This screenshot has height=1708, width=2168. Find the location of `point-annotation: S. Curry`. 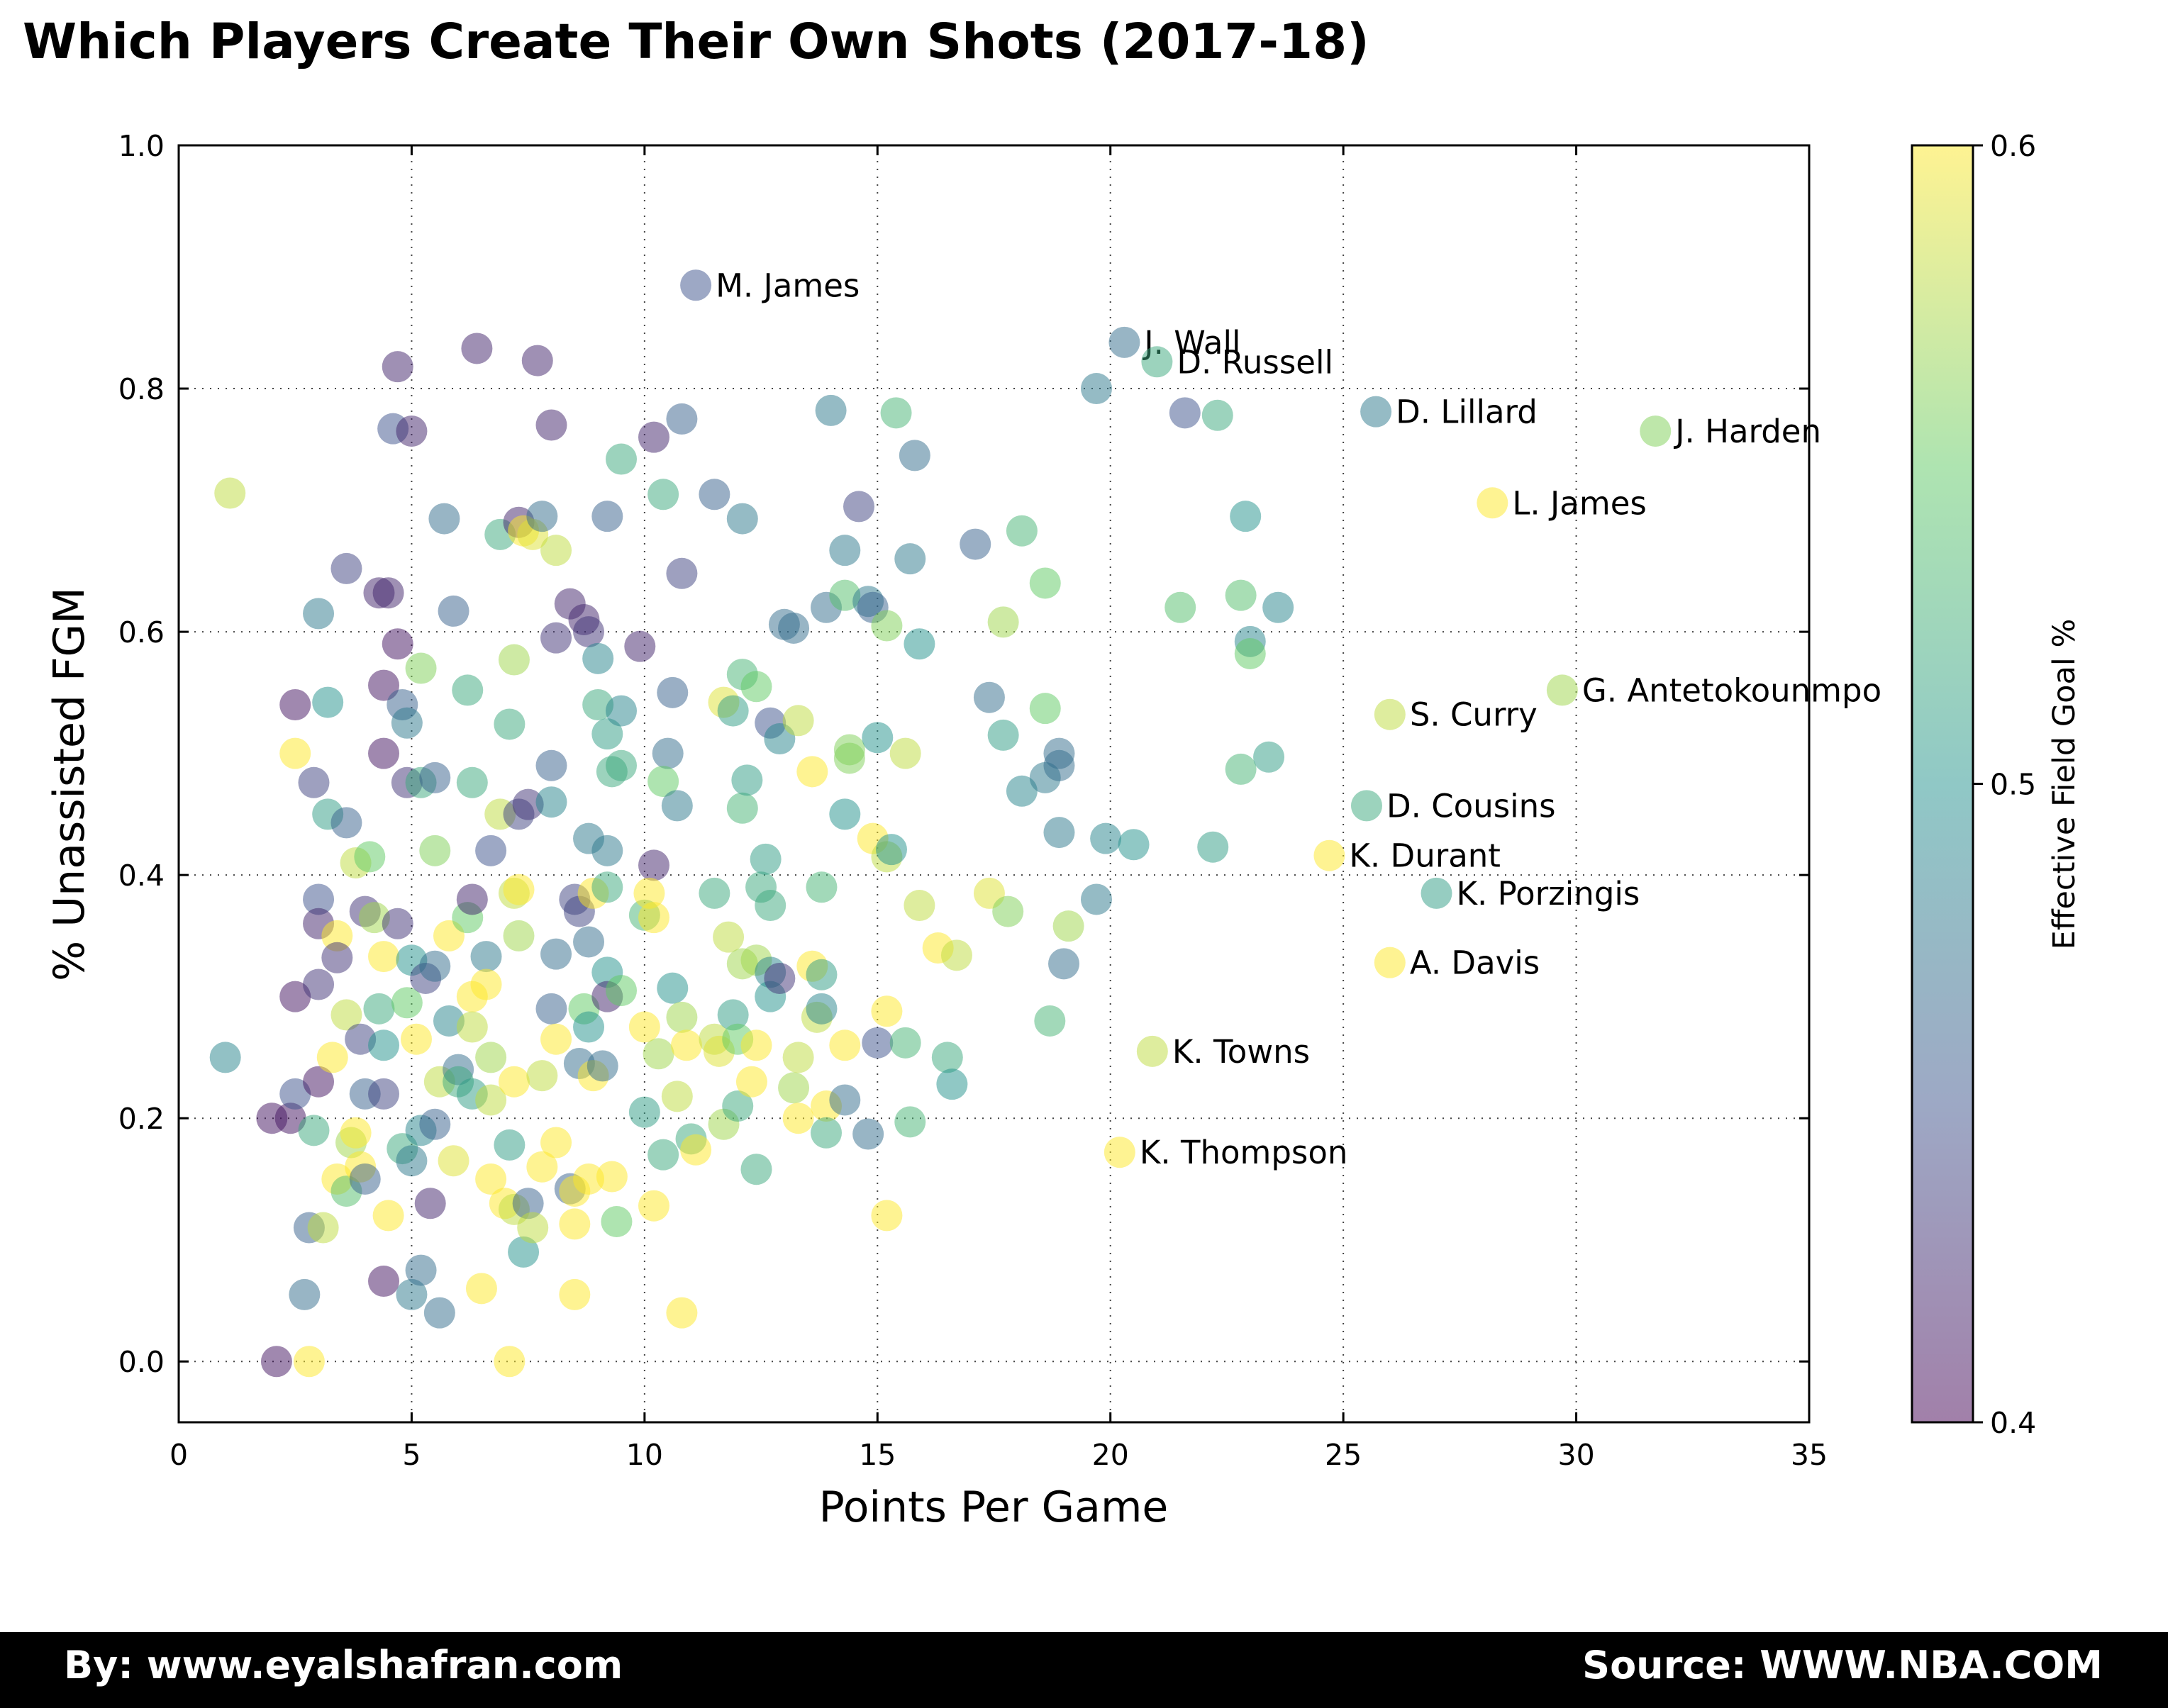

point-annotation: S. Curry is located at coordinates (1474, 715).